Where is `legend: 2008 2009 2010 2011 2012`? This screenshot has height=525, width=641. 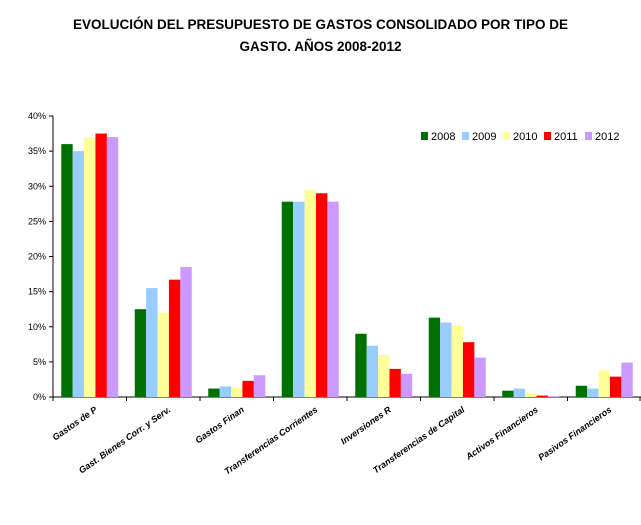 legend: 2008 2009 2010 2011 2012 is located at coordinates (520, 137).